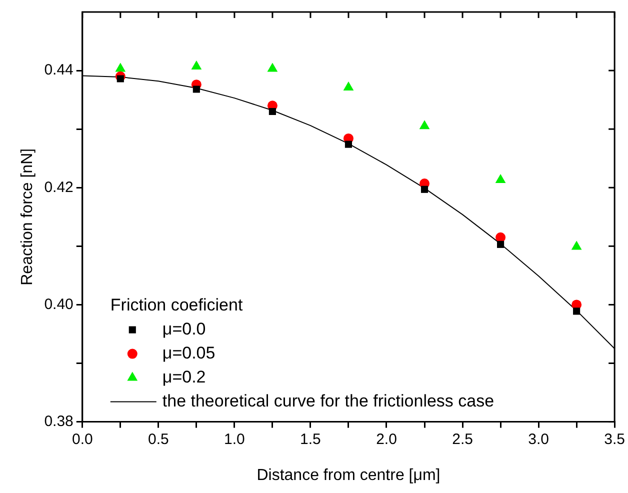  What do you see at coordinates (328, 400) in the screenshot?
I see `legend-label: the theoretical curve for the frictionless case` at bounding box center [328, 400].